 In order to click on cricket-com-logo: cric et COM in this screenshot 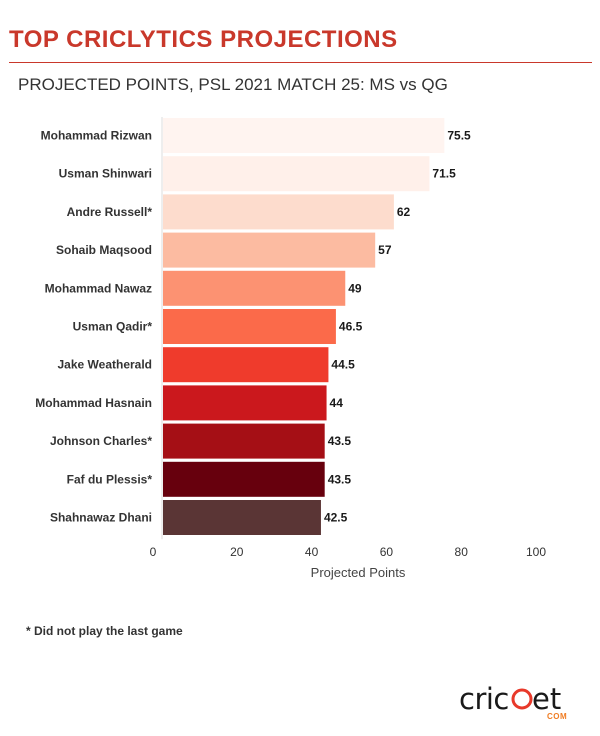, I will do `click(517, 702)`.